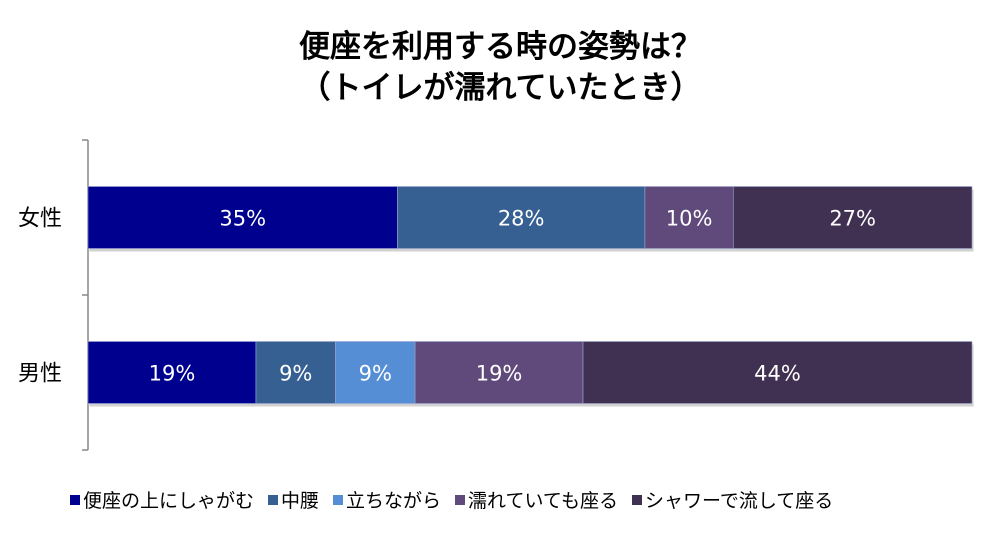 This screenshot has height=537, width=1001. I want to click on data-label: 28%, so click(521, 219).